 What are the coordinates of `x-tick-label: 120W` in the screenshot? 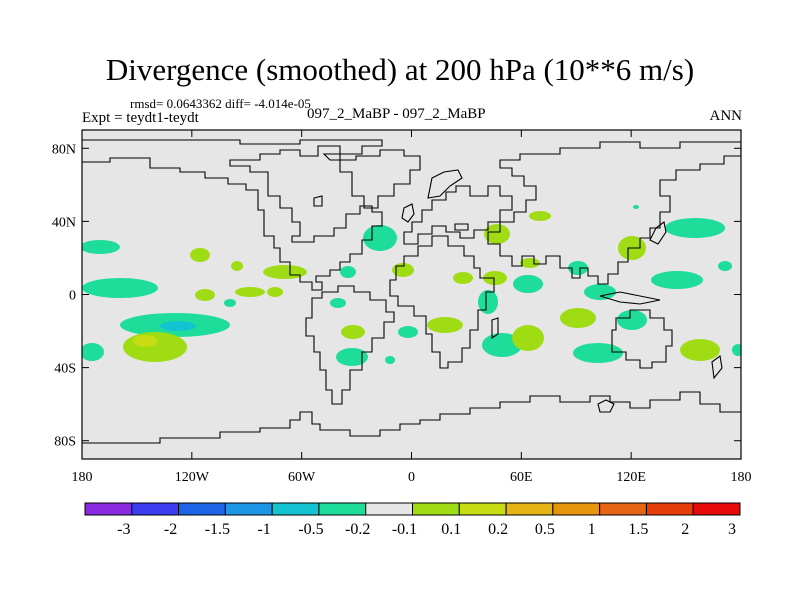 It's located at (192, 477).